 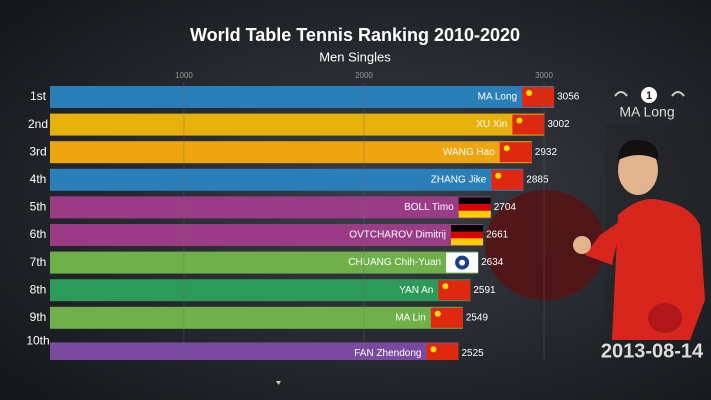 What do you see at coordinates (642, 232) in the screenshot?
I see `player-photo` at bounding box center [642, 232].